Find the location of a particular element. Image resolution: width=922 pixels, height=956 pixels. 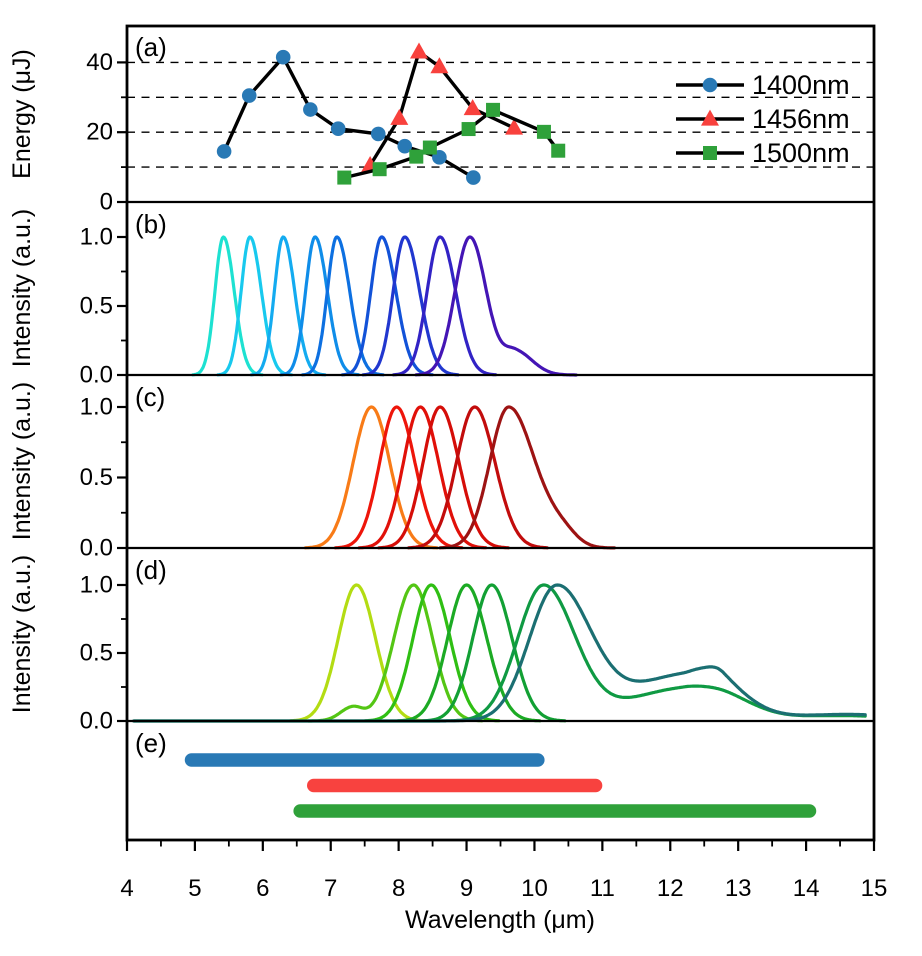

y-axis-title-intensity-b: Intensity (a.u.) is located at coordinates (22, 288).